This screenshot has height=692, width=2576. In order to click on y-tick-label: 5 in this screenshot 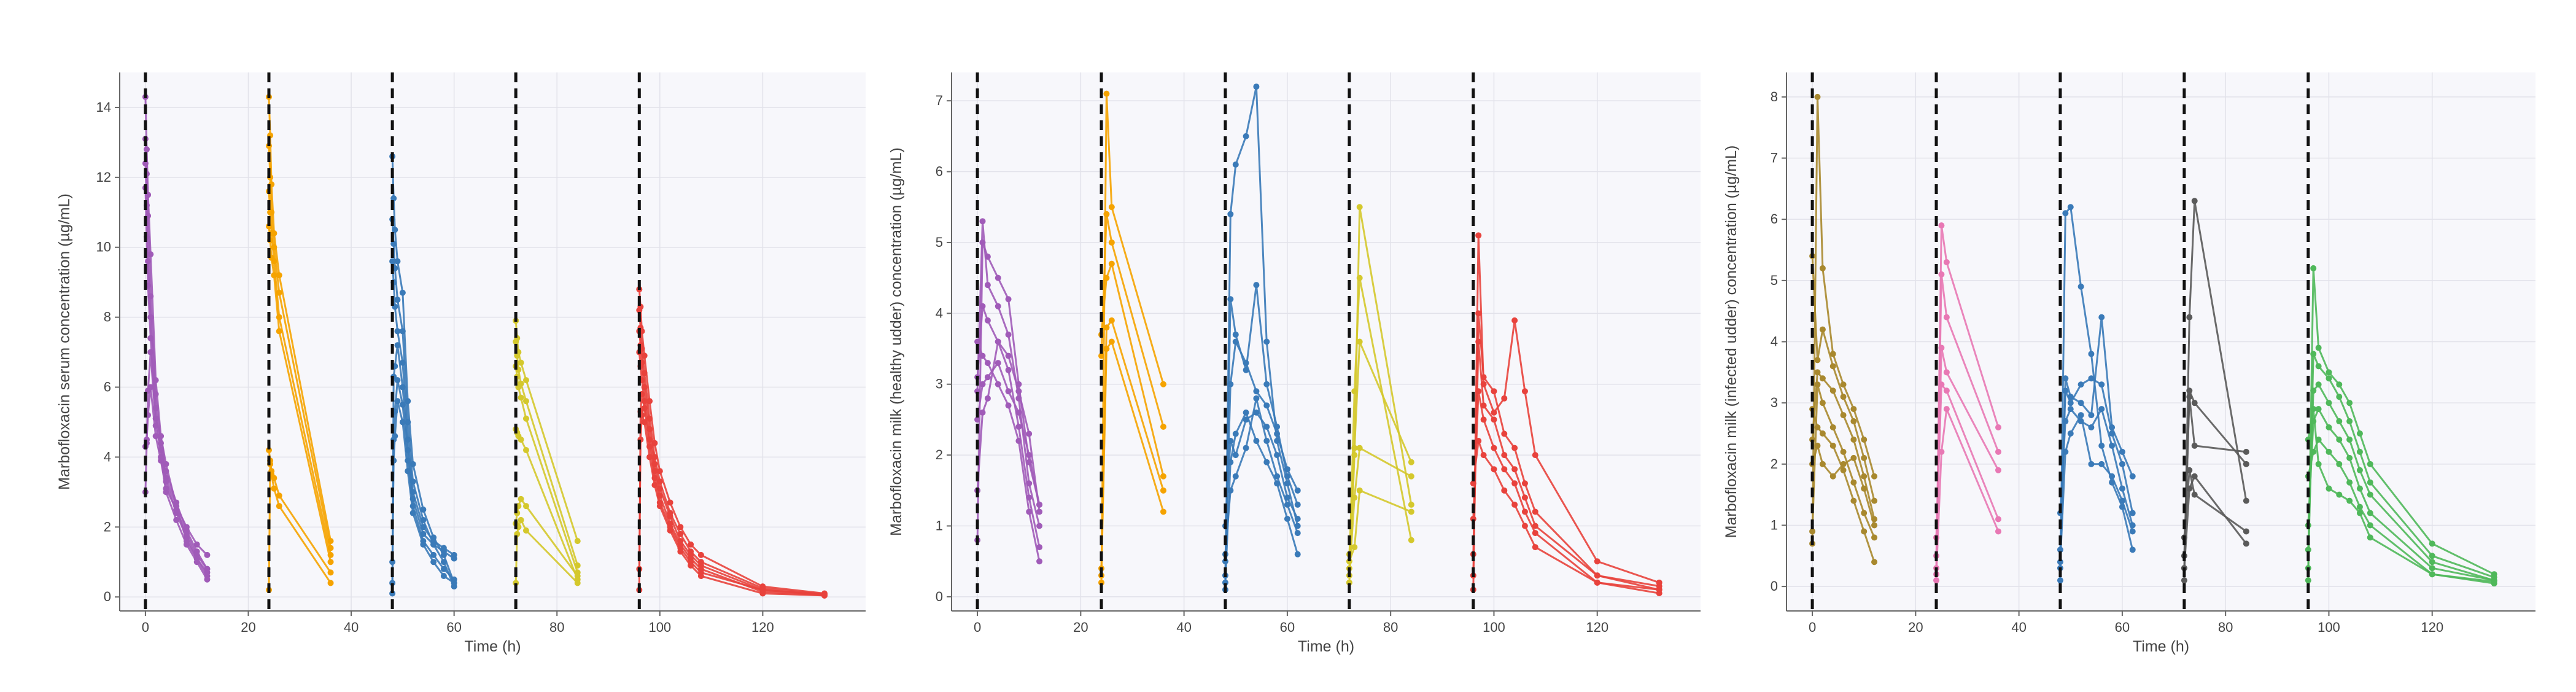, I will do `click(1774, 280)`.